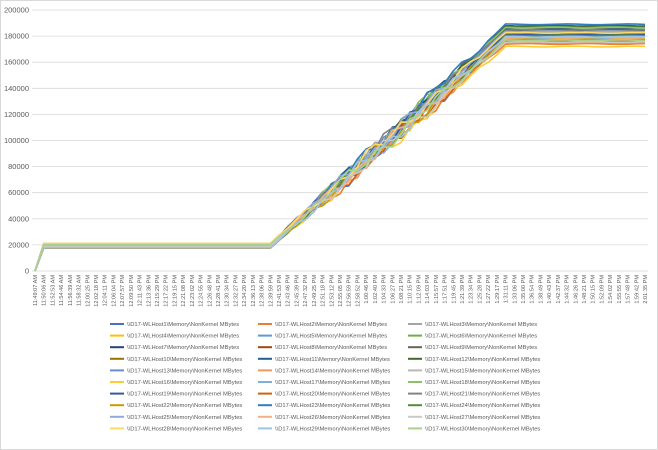 The image size is (658, 450). I want to click on x-tick-label: 12:34:20 PM, so click(245, 291).